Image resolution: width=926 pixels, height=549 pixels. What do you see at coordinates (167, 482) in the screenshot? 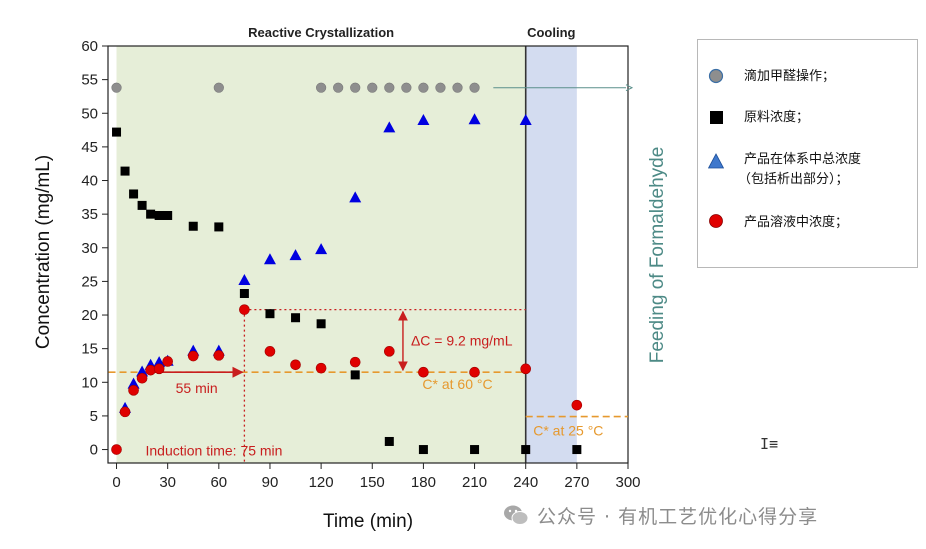
I see `x-tick-label: 30` at bounding box center [167, 482].